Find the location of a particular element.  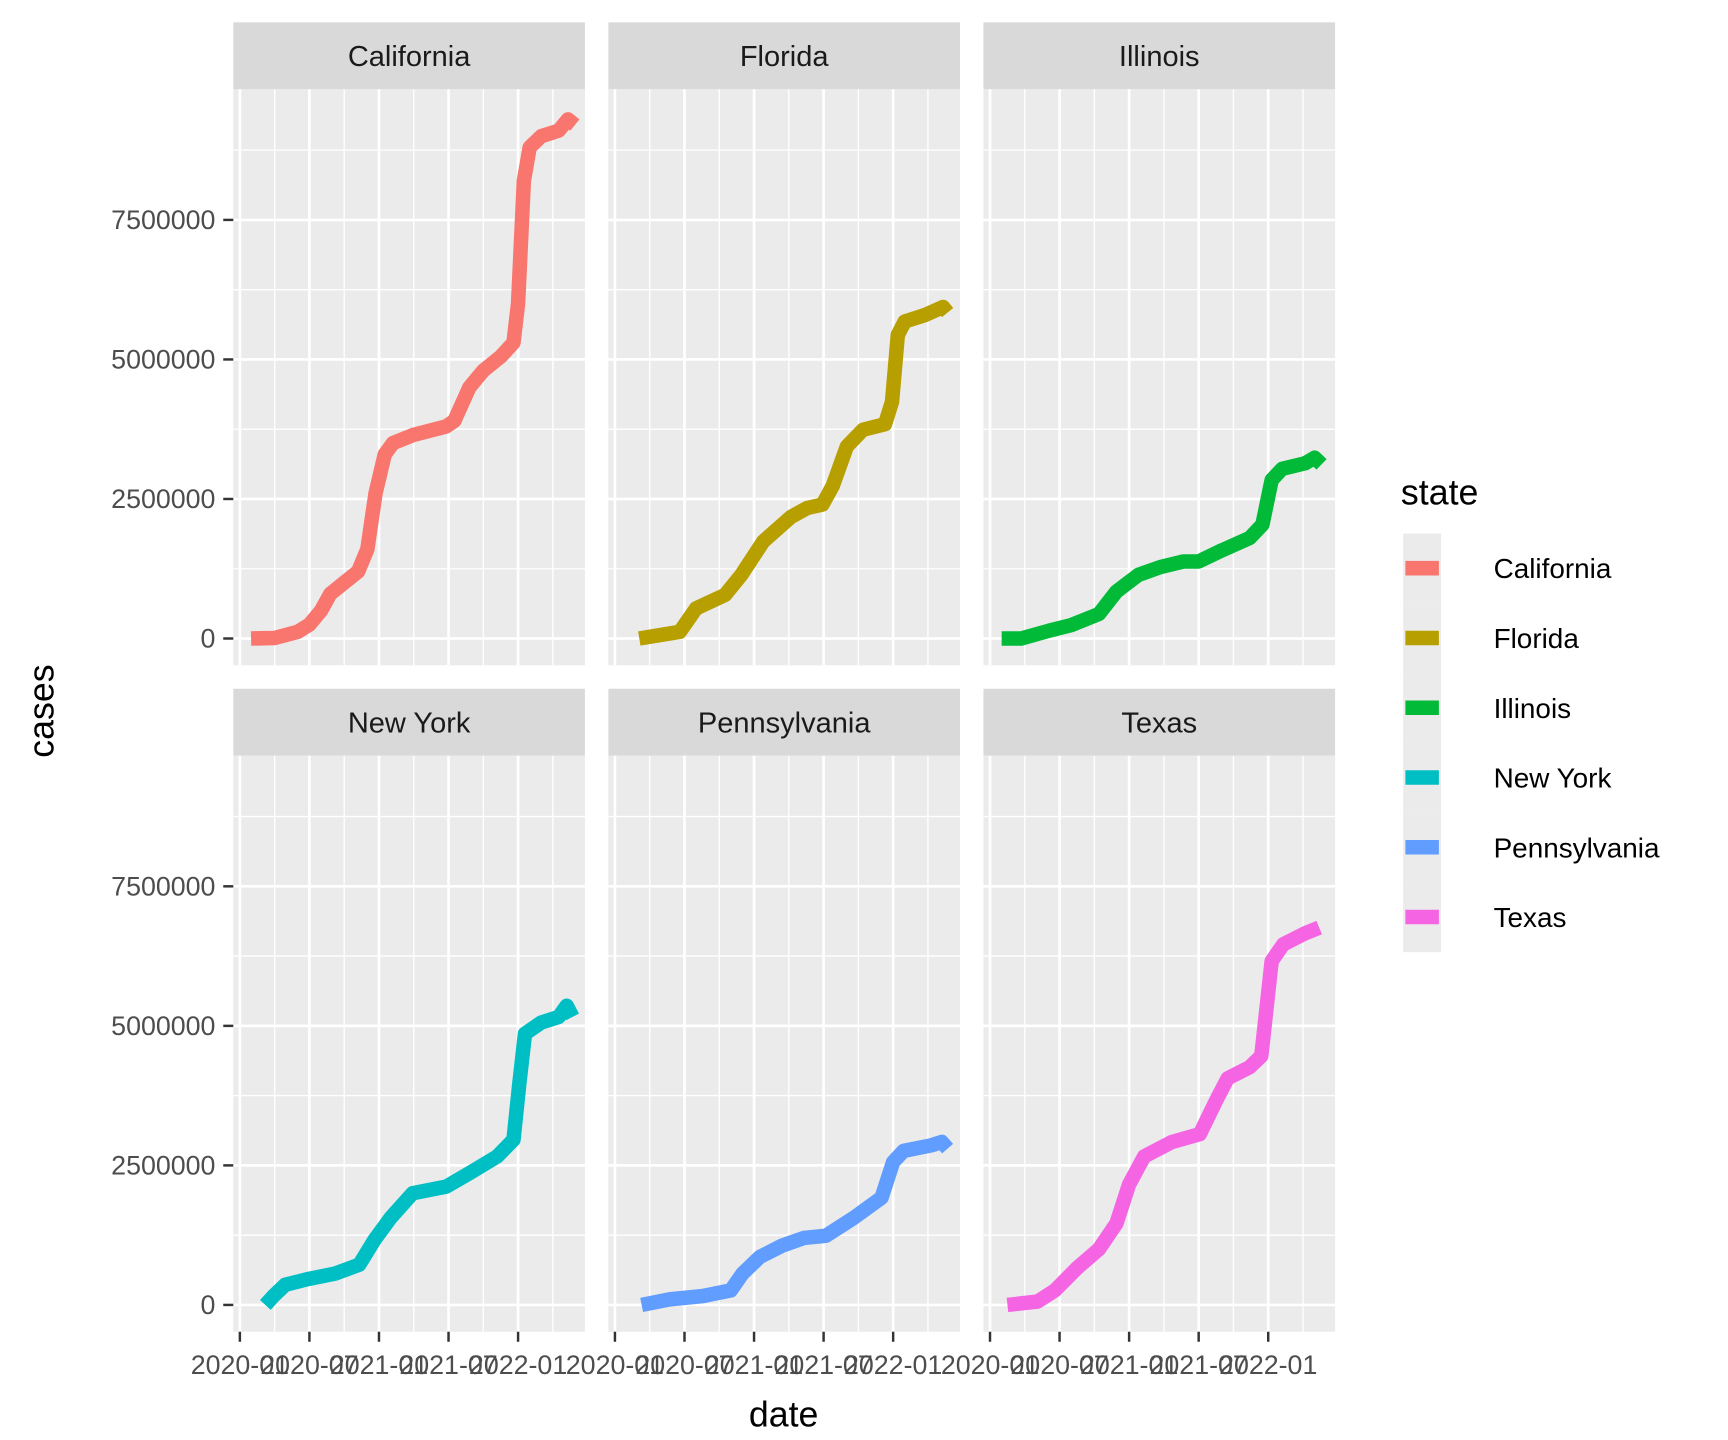

legend-label: Illinois is located at coordinates (1533, 708).